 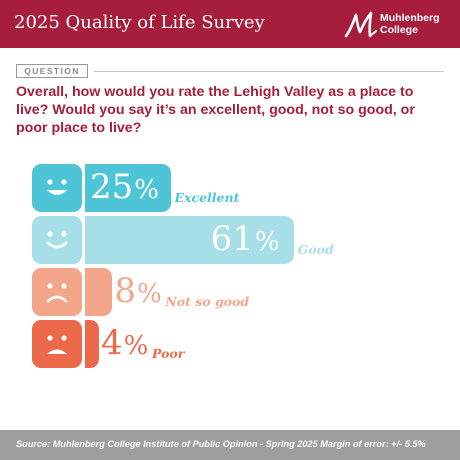 What do you see at coordinates (207, 197) in the screenshot?
I see `category-label-excellent: Excellent` at bounding box center [207, 197].